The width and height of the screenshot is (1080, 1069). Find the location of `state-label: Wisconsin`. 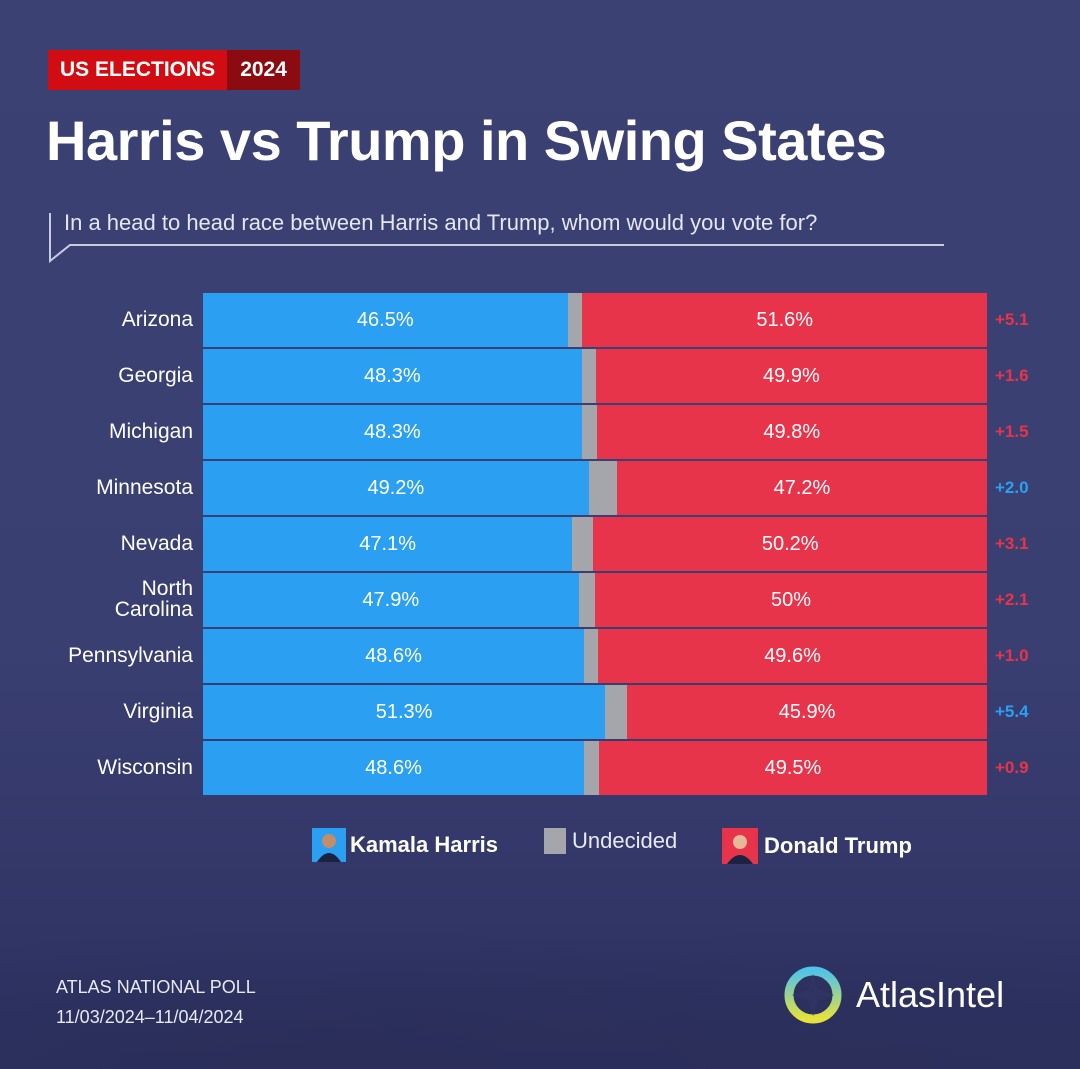

state-label: Wisconsin is located at coordinates (145, 767).